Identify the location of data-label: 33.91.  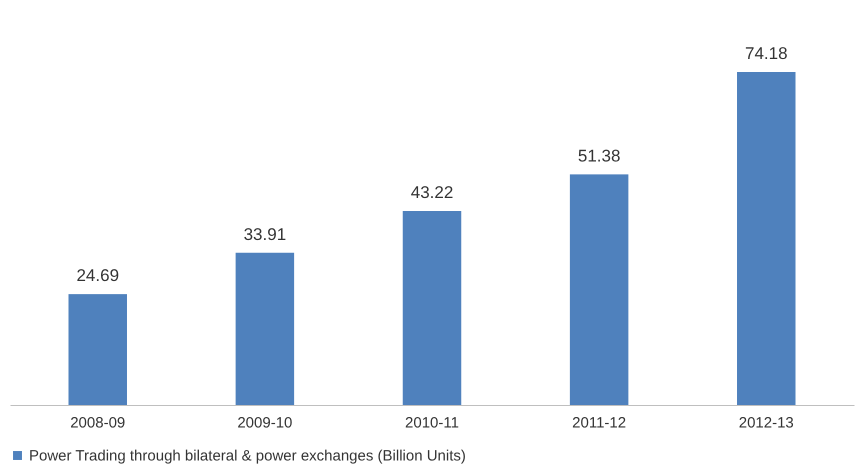
(265, 234).